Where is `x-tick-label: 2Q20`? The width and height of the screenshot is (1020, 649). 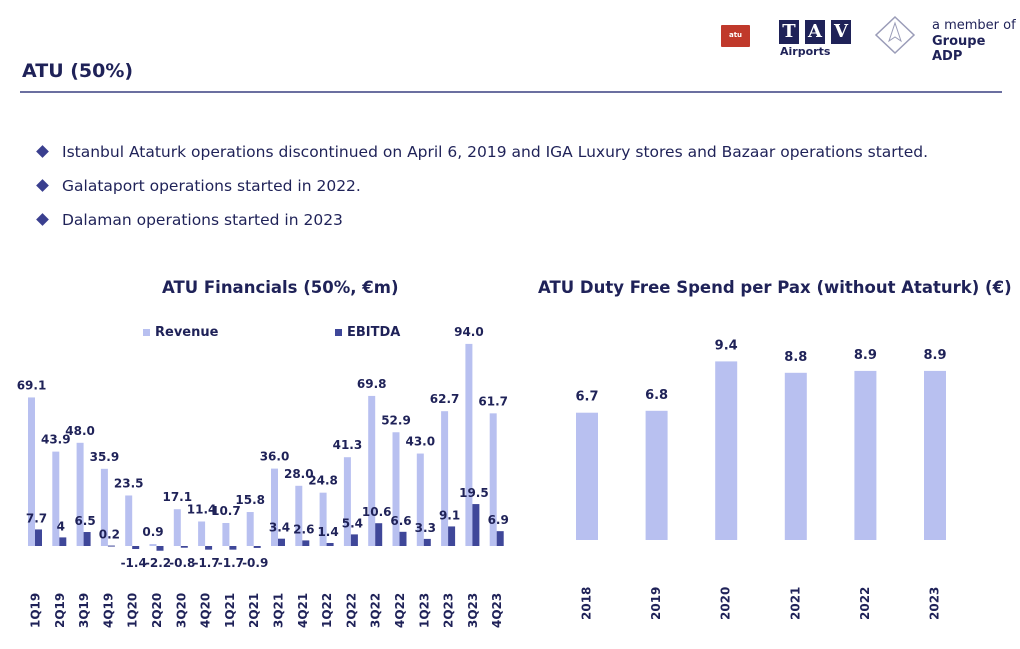
x-tick-label: 2Q20 is located at coordinates (157, 610).